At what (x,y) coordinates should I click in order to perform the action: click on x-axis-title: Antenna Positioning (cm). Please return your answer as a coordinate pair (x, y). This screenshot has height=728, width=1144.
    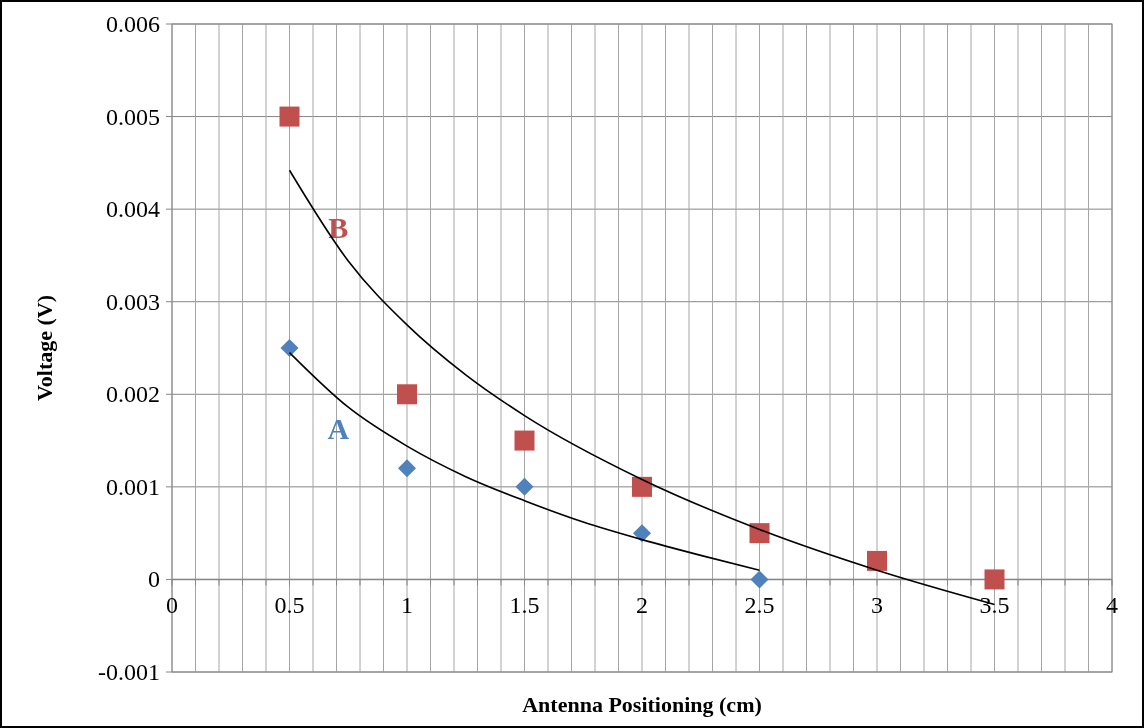
    Looking at the image, I should click on (642, 704).